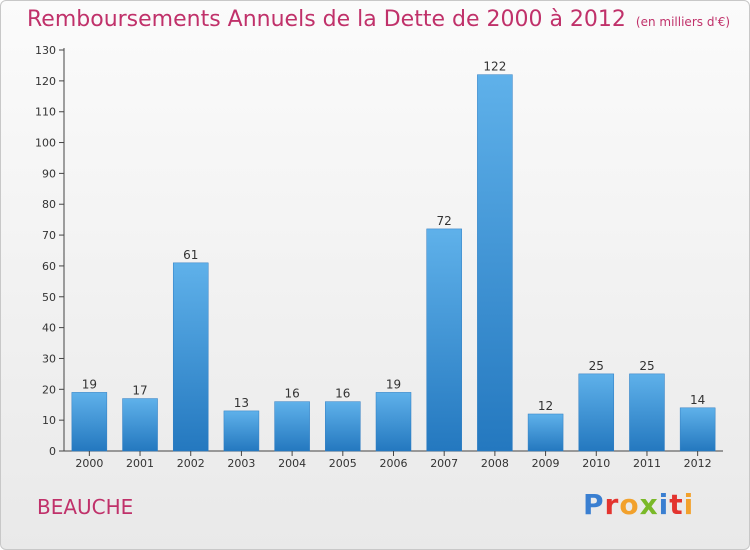 The height and width of the screenshot is (550, 750). Describe the element at coordinates (596, 463) in the screenshot. I see `x-tick-label: 2010` at that location.